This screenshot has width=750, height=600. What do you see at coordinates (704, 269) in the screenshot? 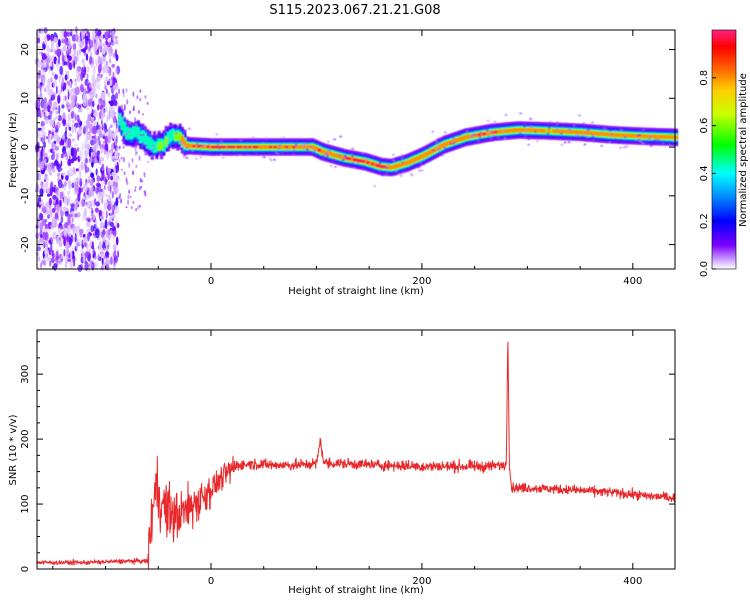
I see `colorbar-tick-label: 0.0` at bounding box center [704, 269].